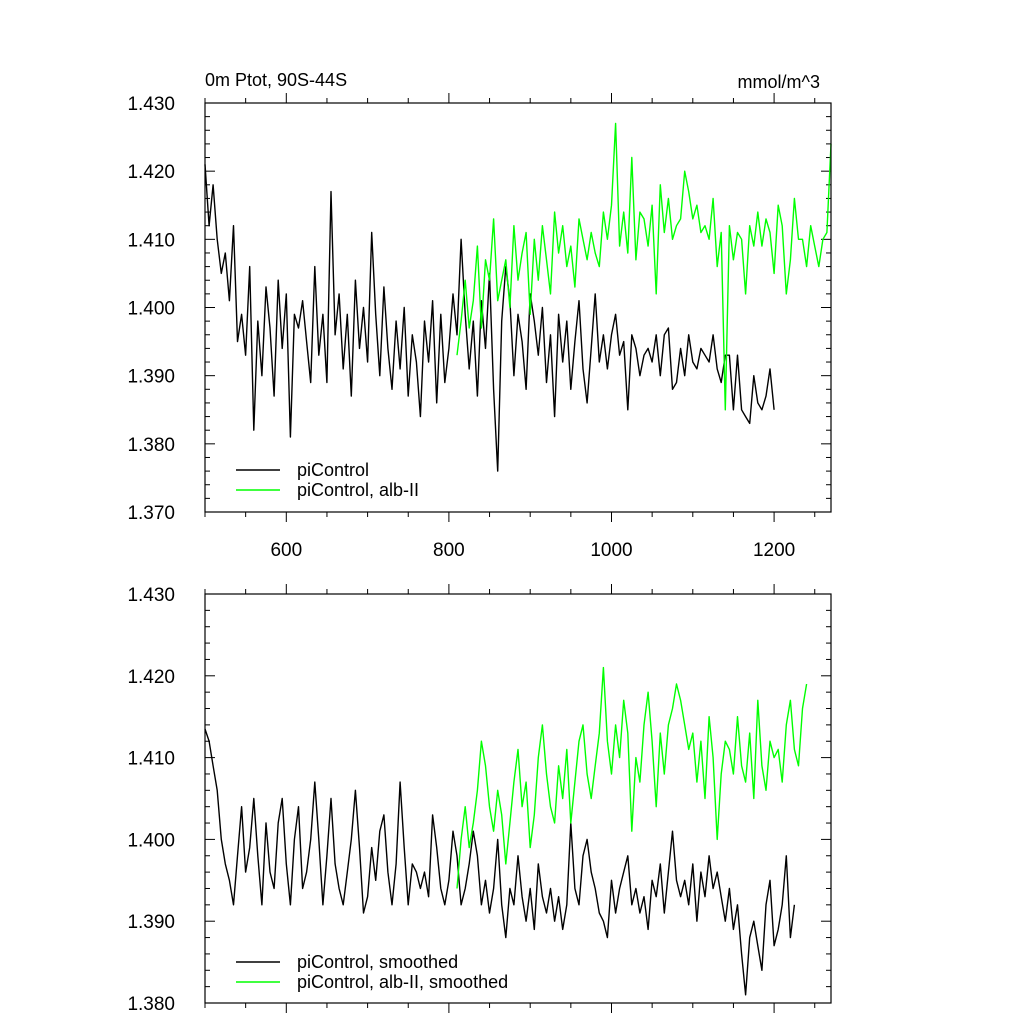 This screenshot has width=1024, height=1024. What do you see at coordinates (449, 550) in the screenshot?
I see `x-tick-label: 800` at bounding box center [449, 550].